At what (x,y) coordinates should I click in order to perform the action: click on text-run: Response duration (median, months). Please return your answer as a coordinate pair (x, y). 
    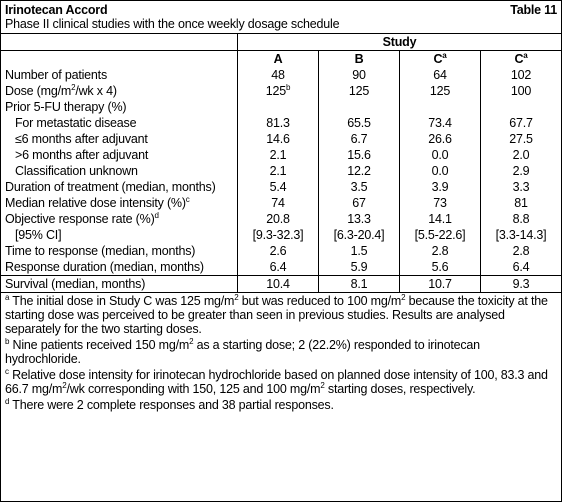
    Looking at the image, I should click on (104, 267).